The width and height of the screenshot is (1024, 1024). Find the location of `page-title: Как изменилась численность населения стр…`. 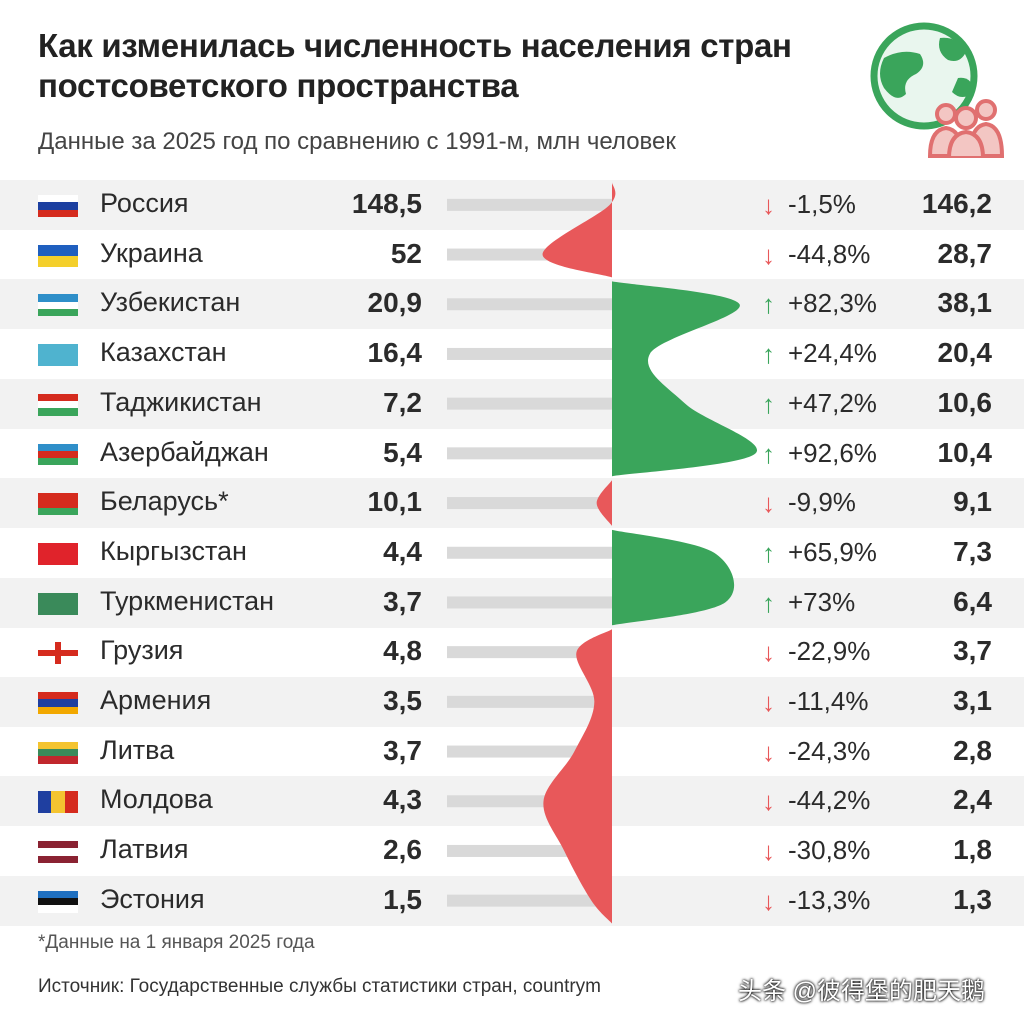

page-title: Как изменилась численность населения стр… is located at coordinates (415, 65).